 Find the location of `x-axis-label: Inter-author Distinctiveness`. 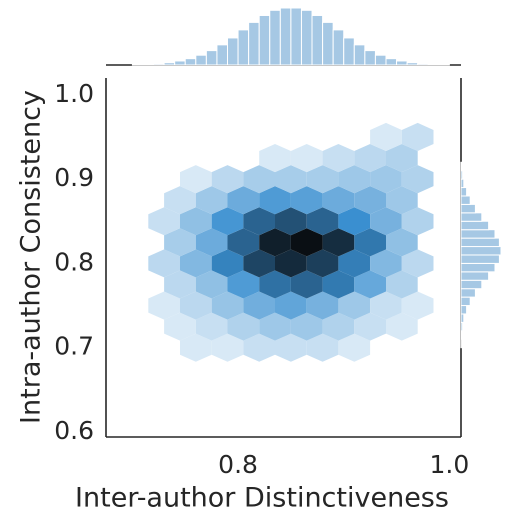

x-axis-label: Inter-author Distinctiveness is located at coordinates (262, 498).